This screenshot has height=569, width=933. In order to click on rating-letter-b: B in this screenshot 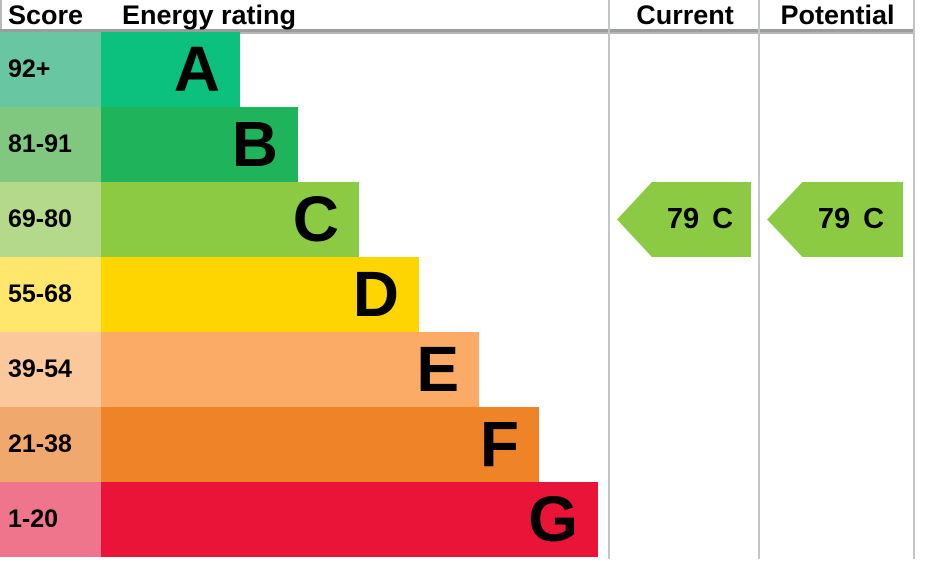, I will do `click(254, 144)`.